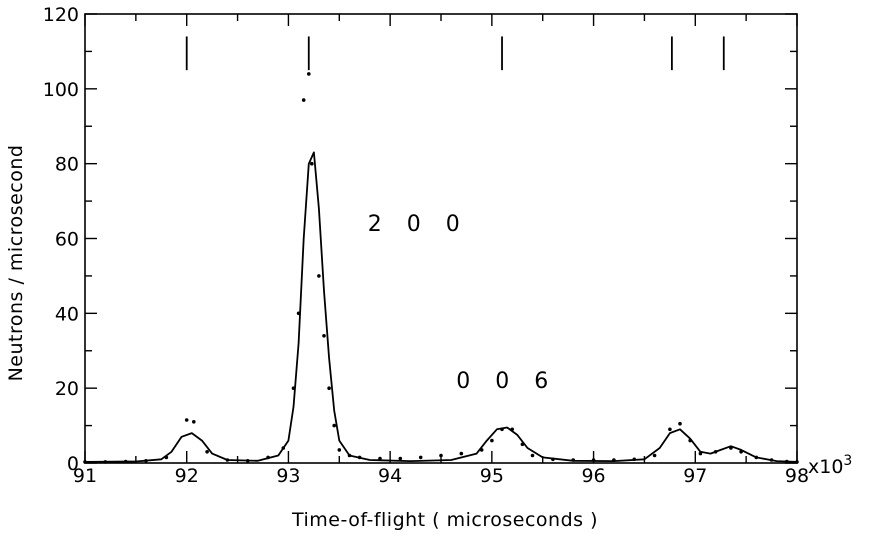 The height and width of the screenshot is (543, 876). Describe the element at coordinates (73, 464) in the screenshot. I see `y-tick-label: 0` at that location.